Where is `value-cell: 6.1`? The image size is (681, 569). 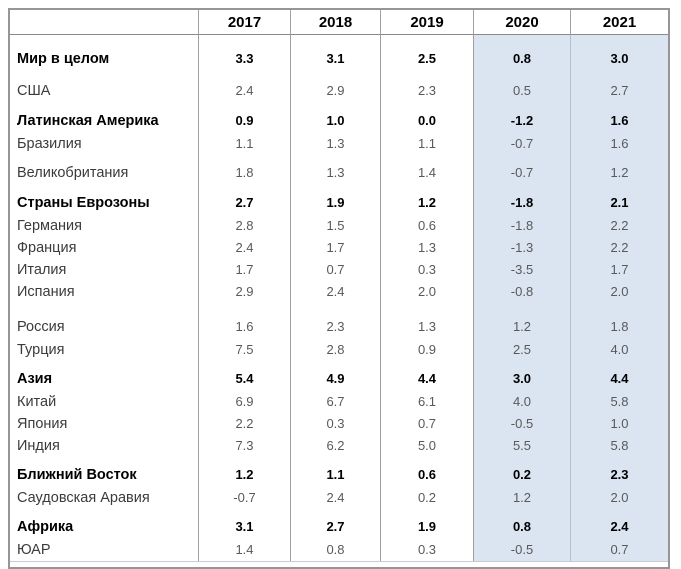 value-cell: 6.1 is located at coordinates (426, 402).